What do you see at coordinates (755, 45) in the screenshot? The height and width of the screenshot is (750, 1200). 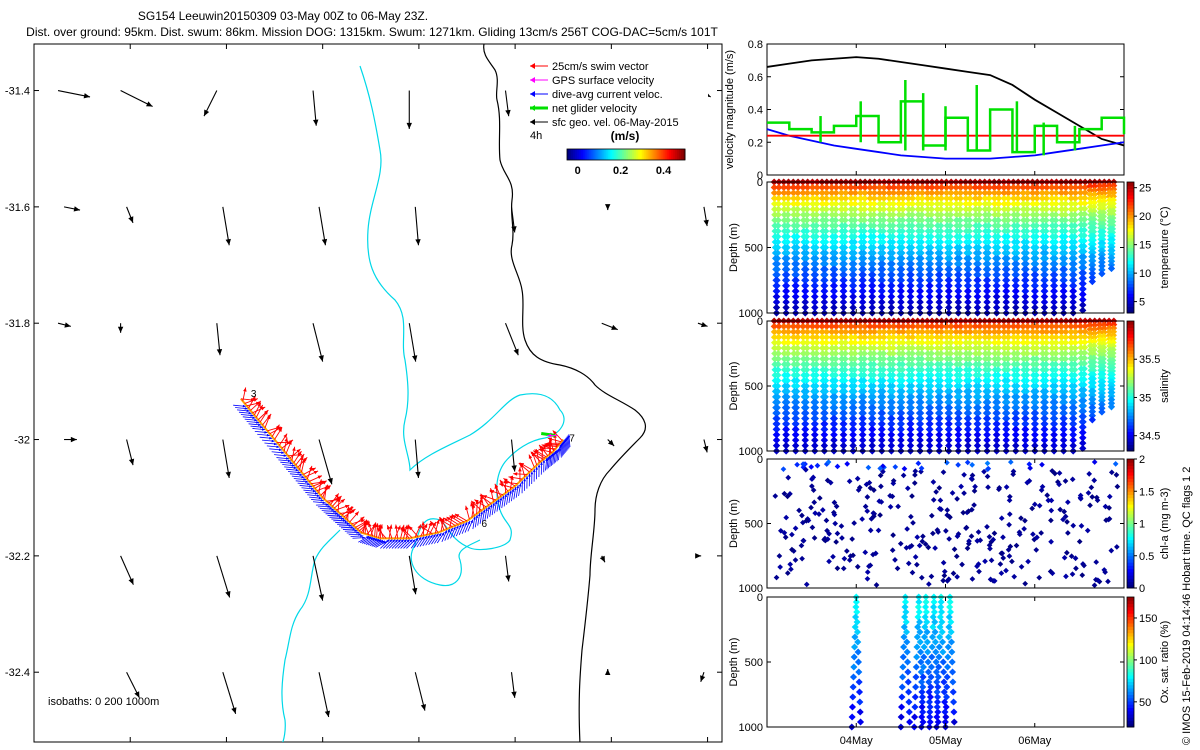 I see `ytick-label: 0.8` at bounding box center [755, 45].